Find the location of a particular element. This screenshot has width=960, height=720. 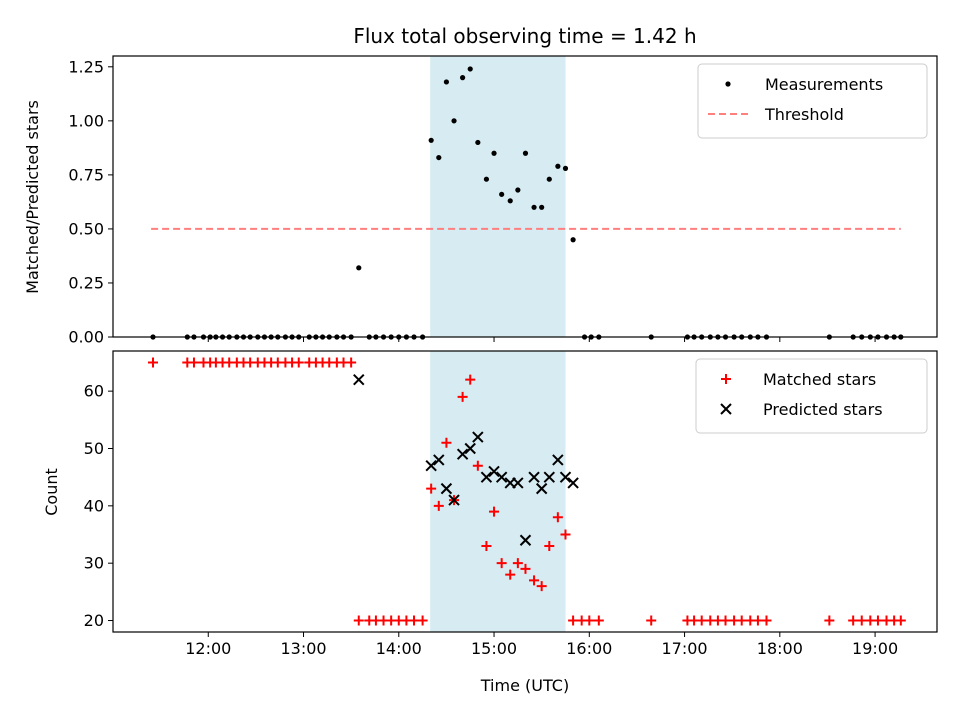

y-tick-label: 0.75 is located at coordinates (86, 174).